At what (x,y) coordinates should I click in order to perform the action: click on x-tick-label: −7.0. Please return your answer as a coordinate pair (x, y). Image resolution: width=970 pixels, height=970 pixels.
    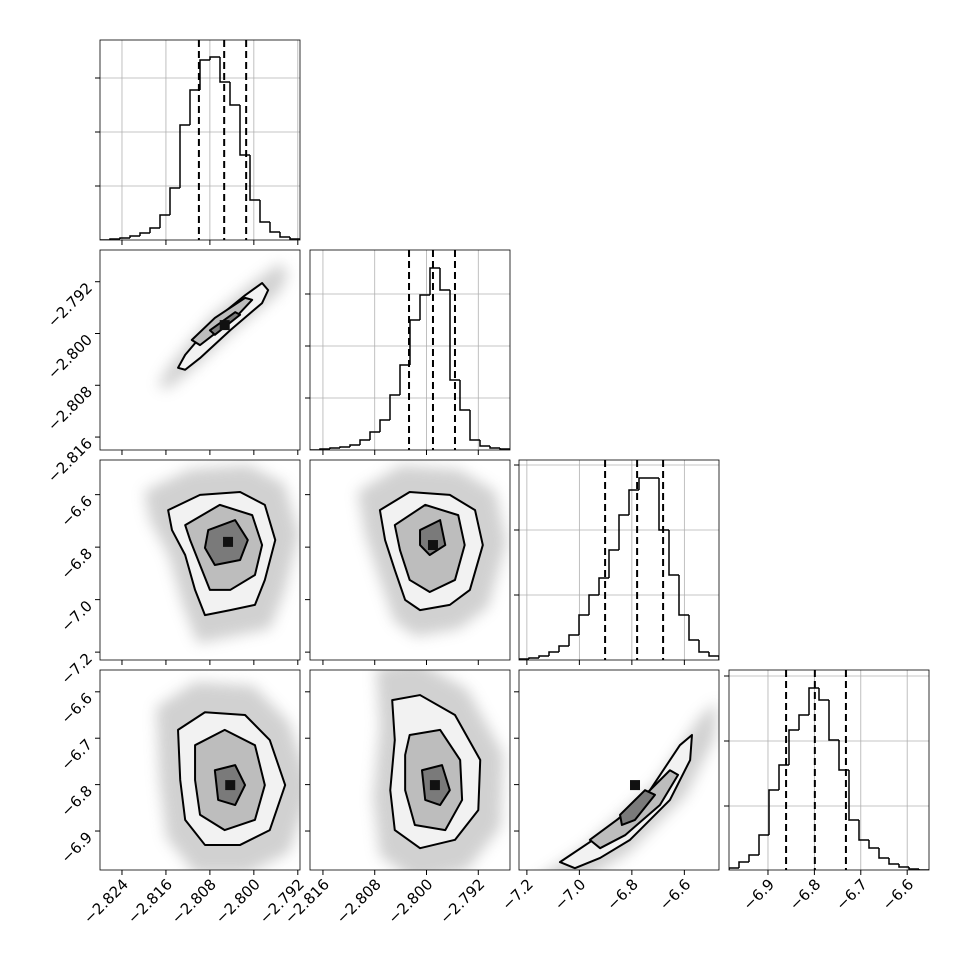
    Looking at the image, I should click on (570, 894).